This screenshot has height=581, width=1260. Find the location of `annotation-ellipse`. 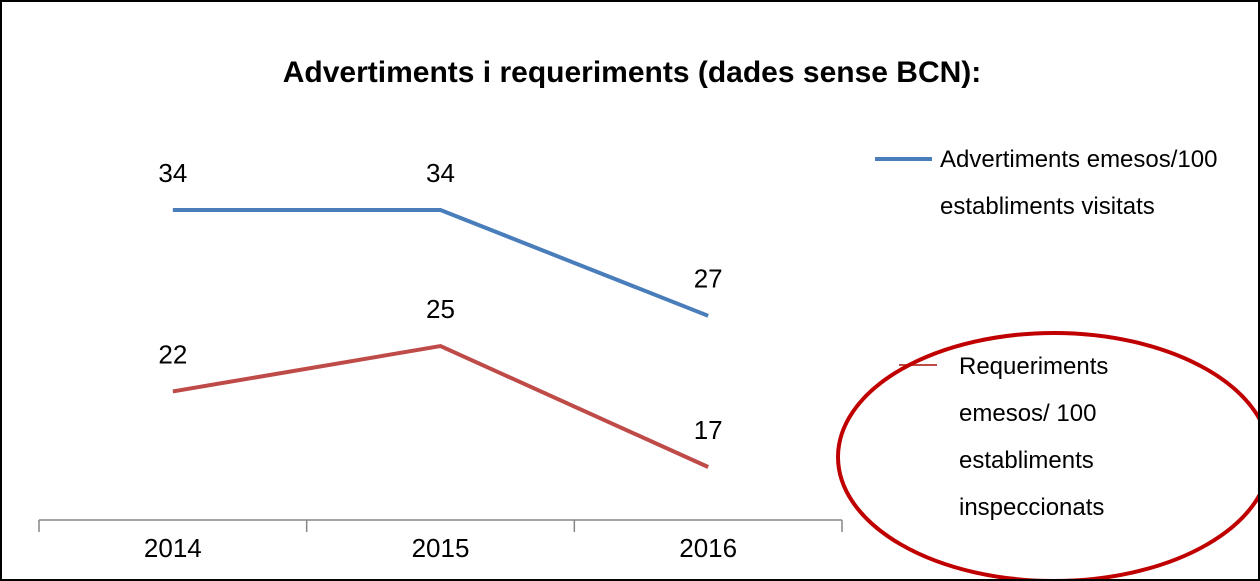

annotation-ellipse is located at coordinates (1047, 455).